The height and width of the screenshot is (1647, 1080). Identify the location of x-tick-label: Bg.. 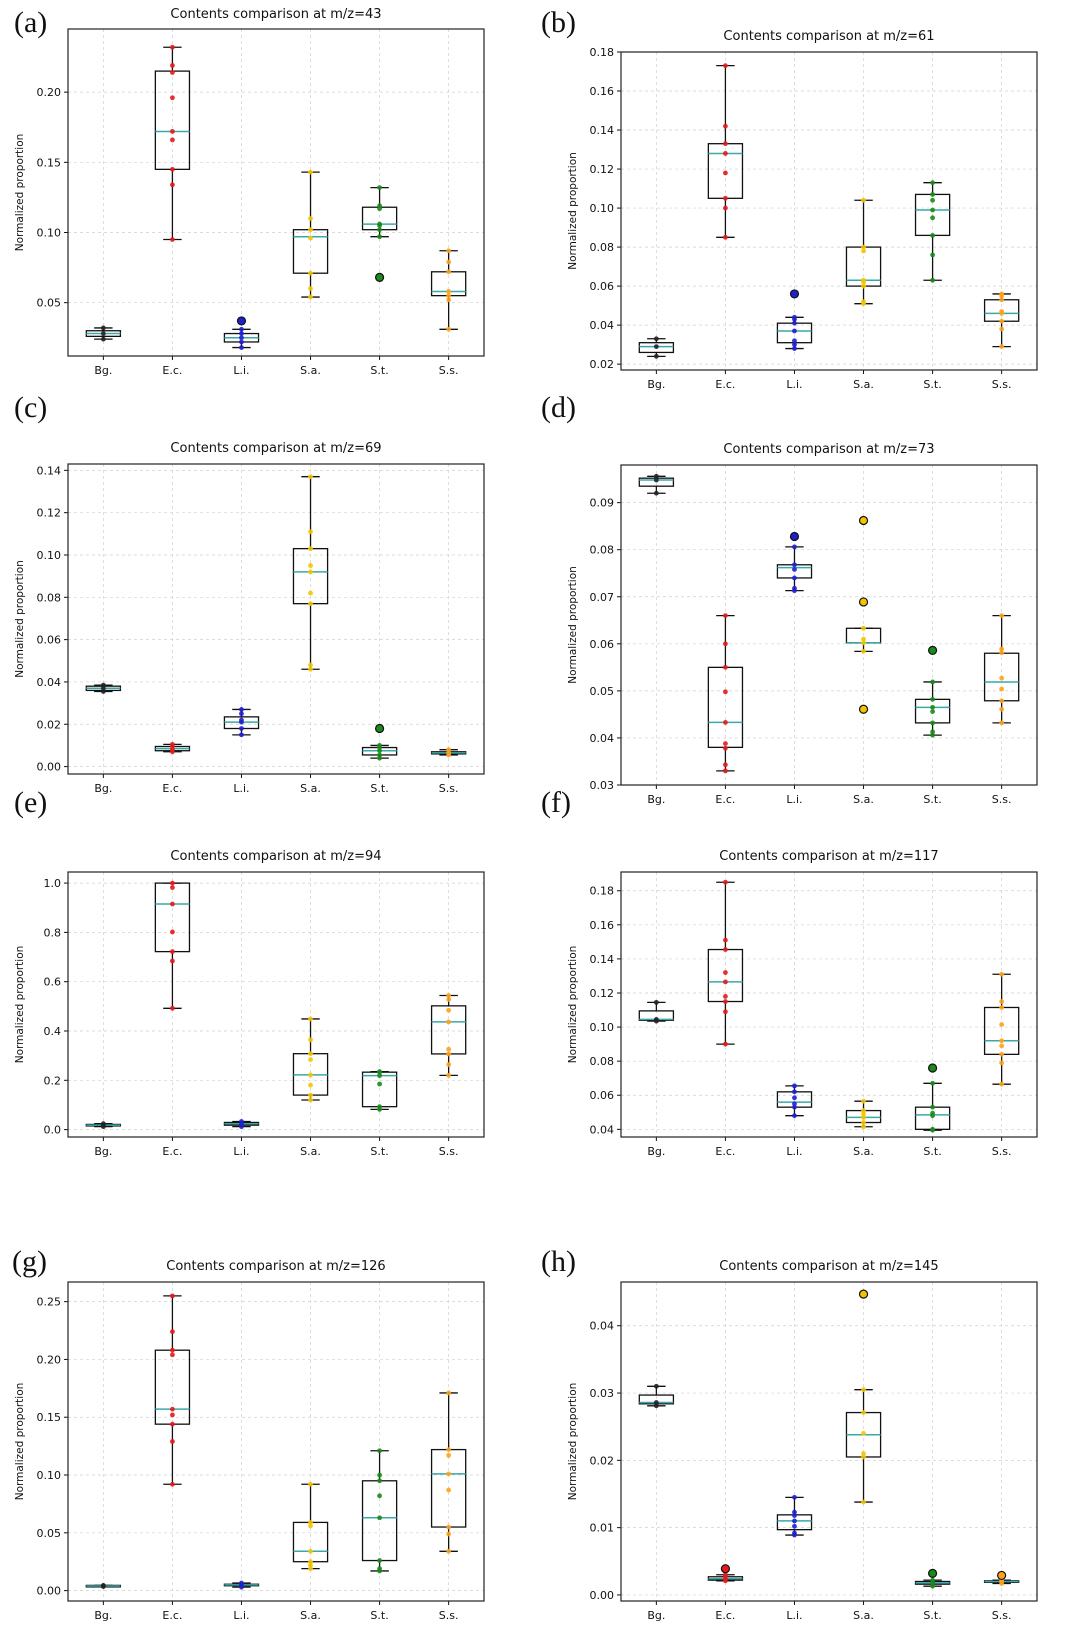
(656, 1615).